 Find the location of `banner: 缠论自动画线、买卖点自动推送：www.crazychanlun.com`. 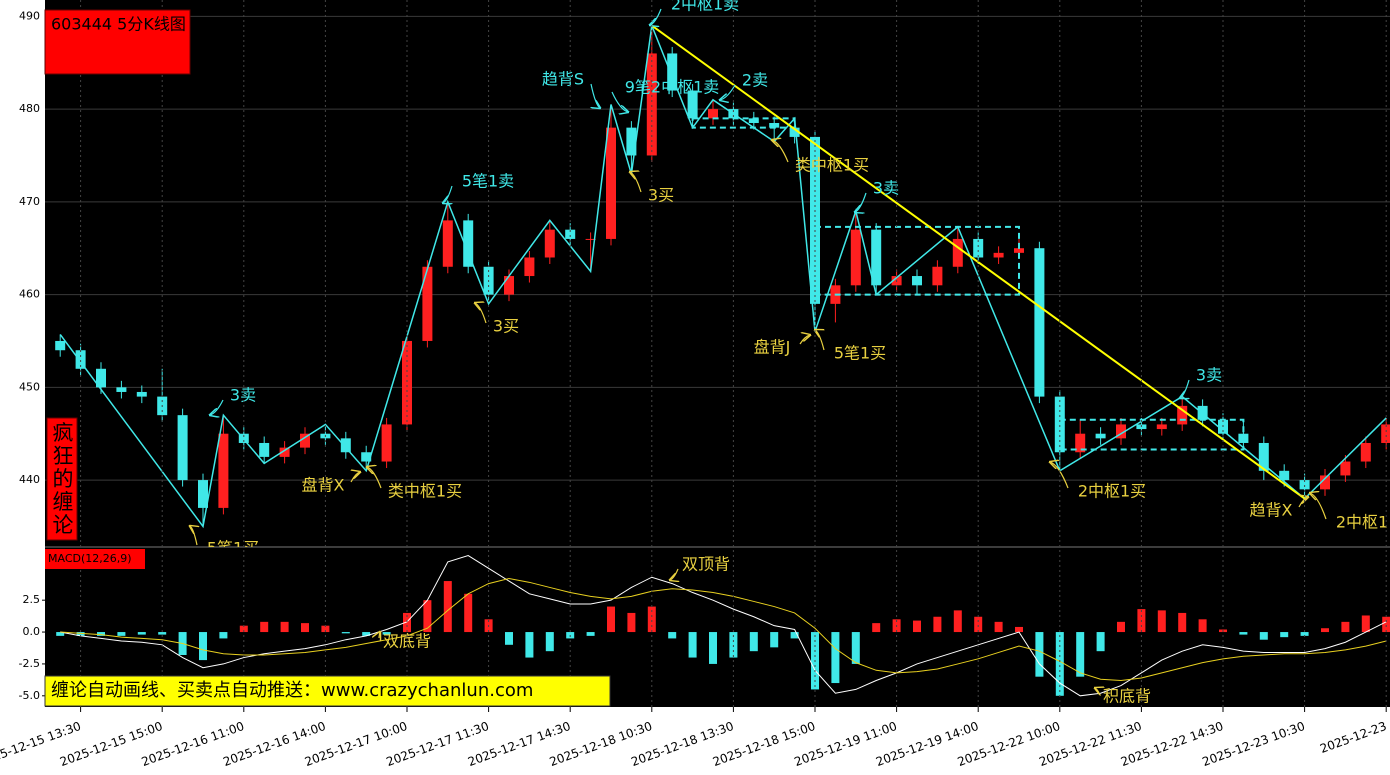

banner: 缠论自动画线、买卖点自动推送：www.crazychanlun.com is located at coordinates (292, 690).